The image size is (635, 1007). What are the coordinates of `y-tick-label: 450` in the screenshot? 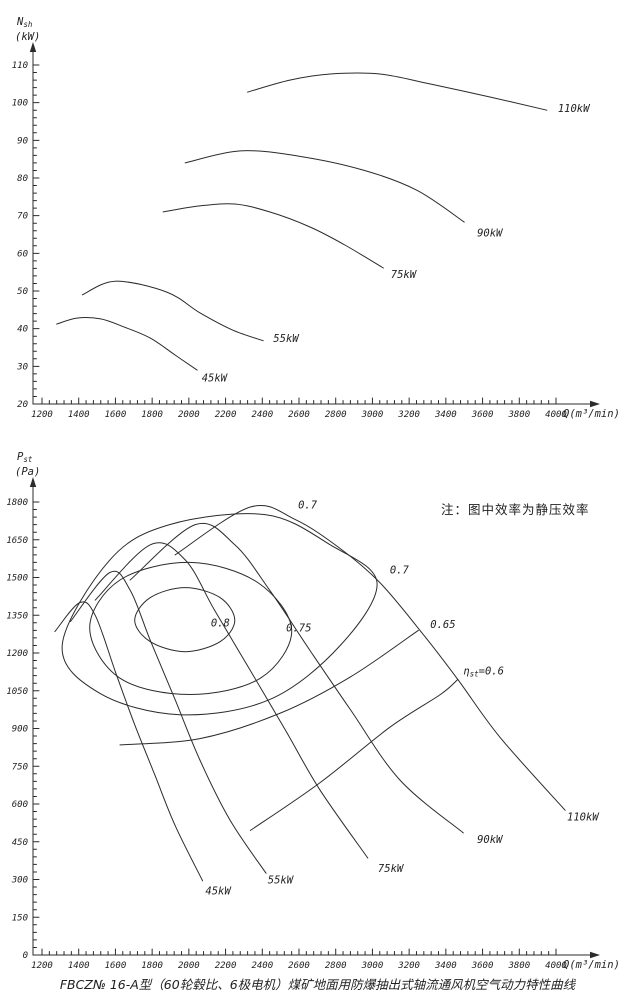 It's located at (20, 843).